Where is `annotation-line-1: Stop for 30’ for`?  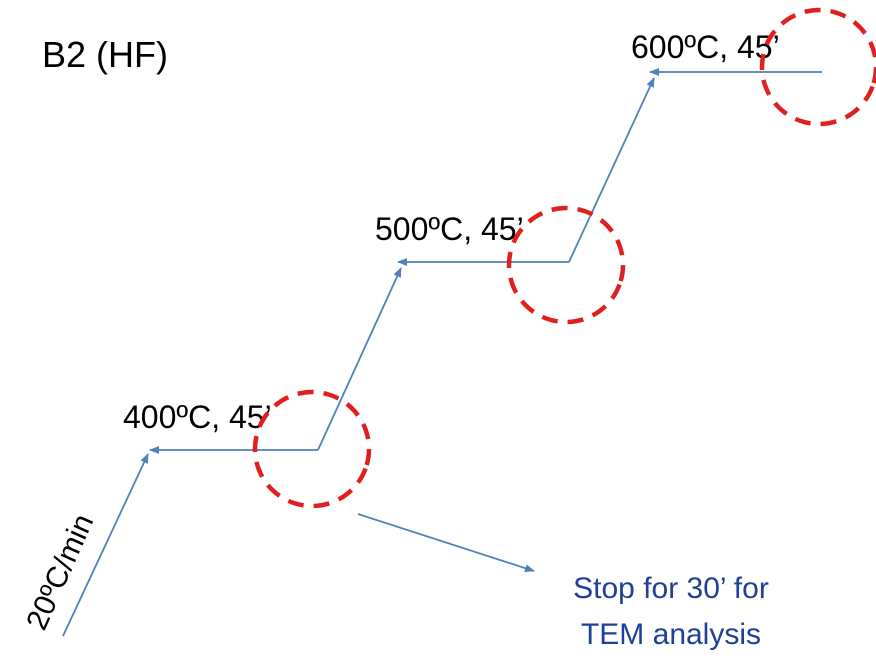
annotation-line-1: Stop for 30’ for is located at coordinates (671, 588).